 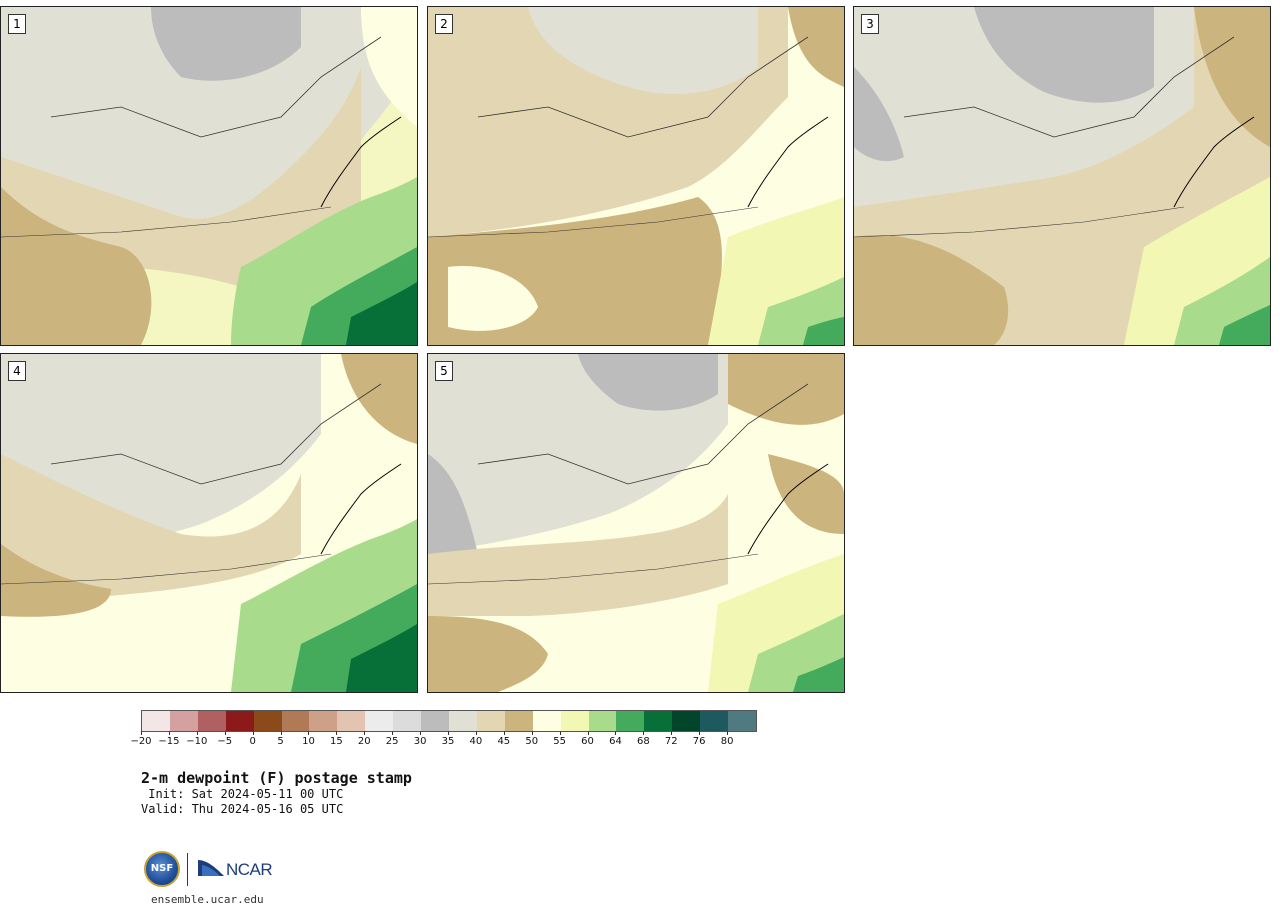 I want to click on colorbar-tick-label: 20, so click(x=364, y=741).